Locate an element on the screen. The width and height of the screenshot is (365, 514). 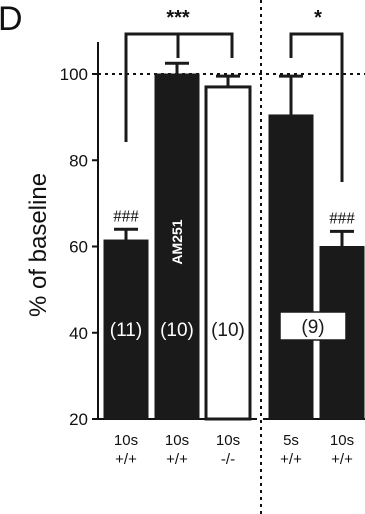
bracket-single-star: * is located at coordinates (316, 94).